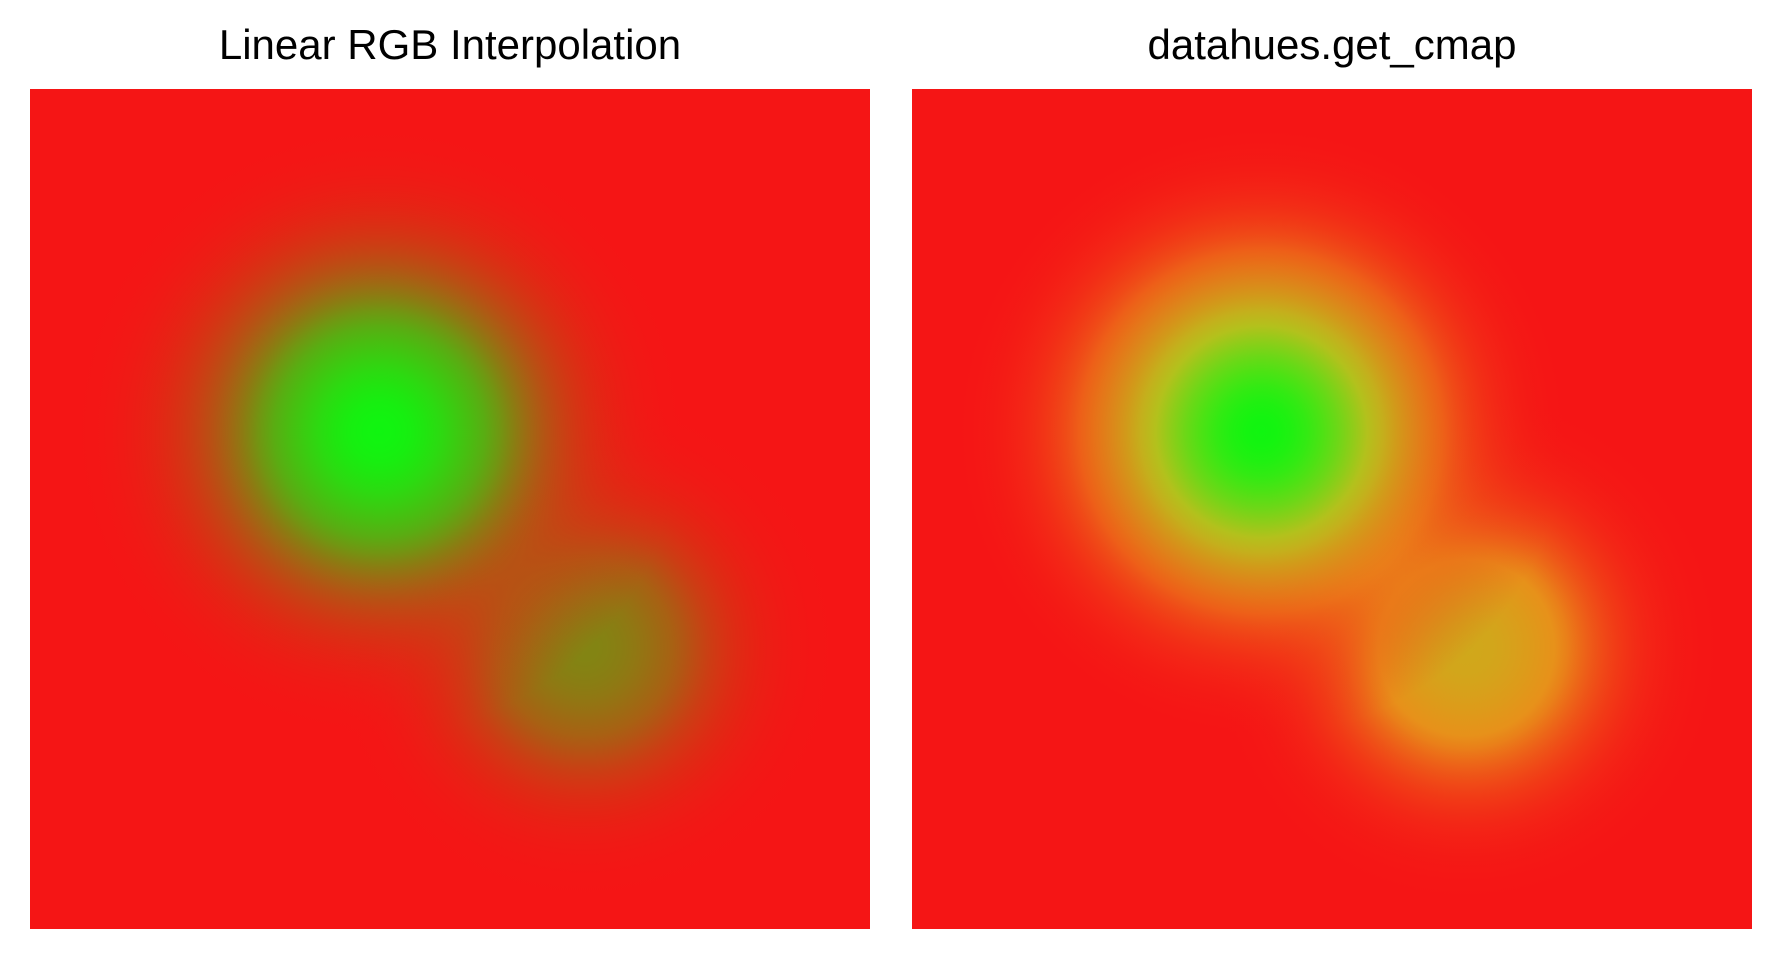  I want to click on panel-title: datahues.get_cmap, so click(1332, 44).